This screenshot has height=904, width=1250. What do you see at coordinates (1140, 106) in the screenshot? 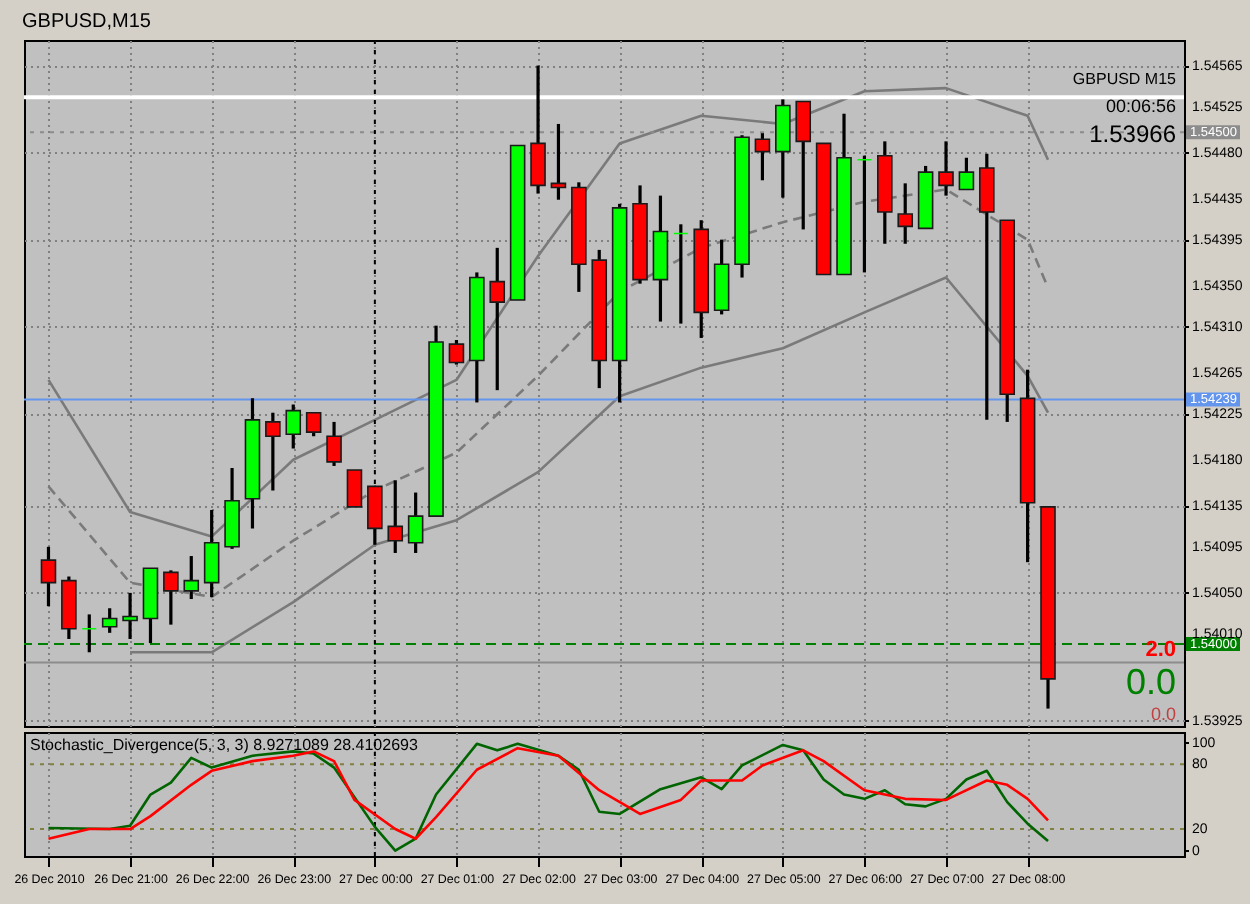
I see `annotation: 00:06:56` at bounding box center [1140, 106].